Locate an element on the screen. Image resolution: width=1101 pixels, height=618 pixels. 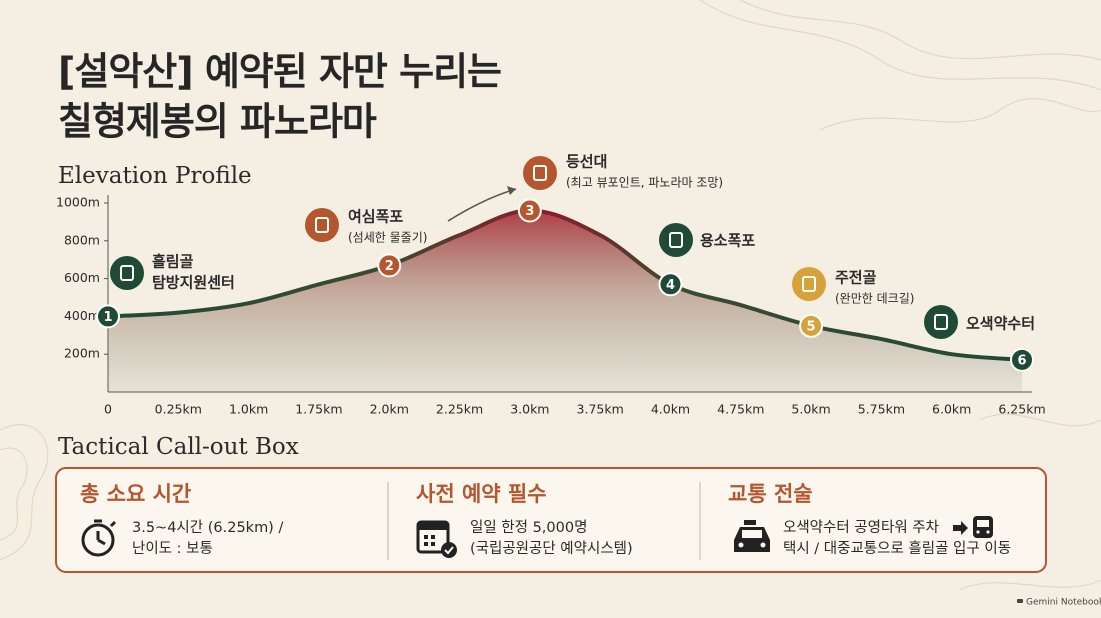
calendar-icon is located at coordinates (436, 539).